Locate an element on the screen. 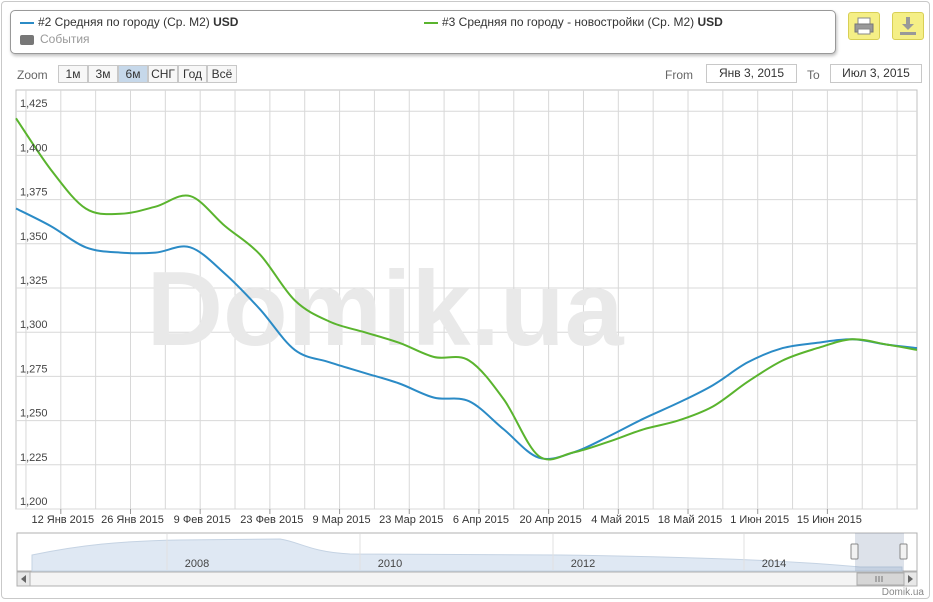  scroll-left-arrow-icon is located at coordinates (23, 579).